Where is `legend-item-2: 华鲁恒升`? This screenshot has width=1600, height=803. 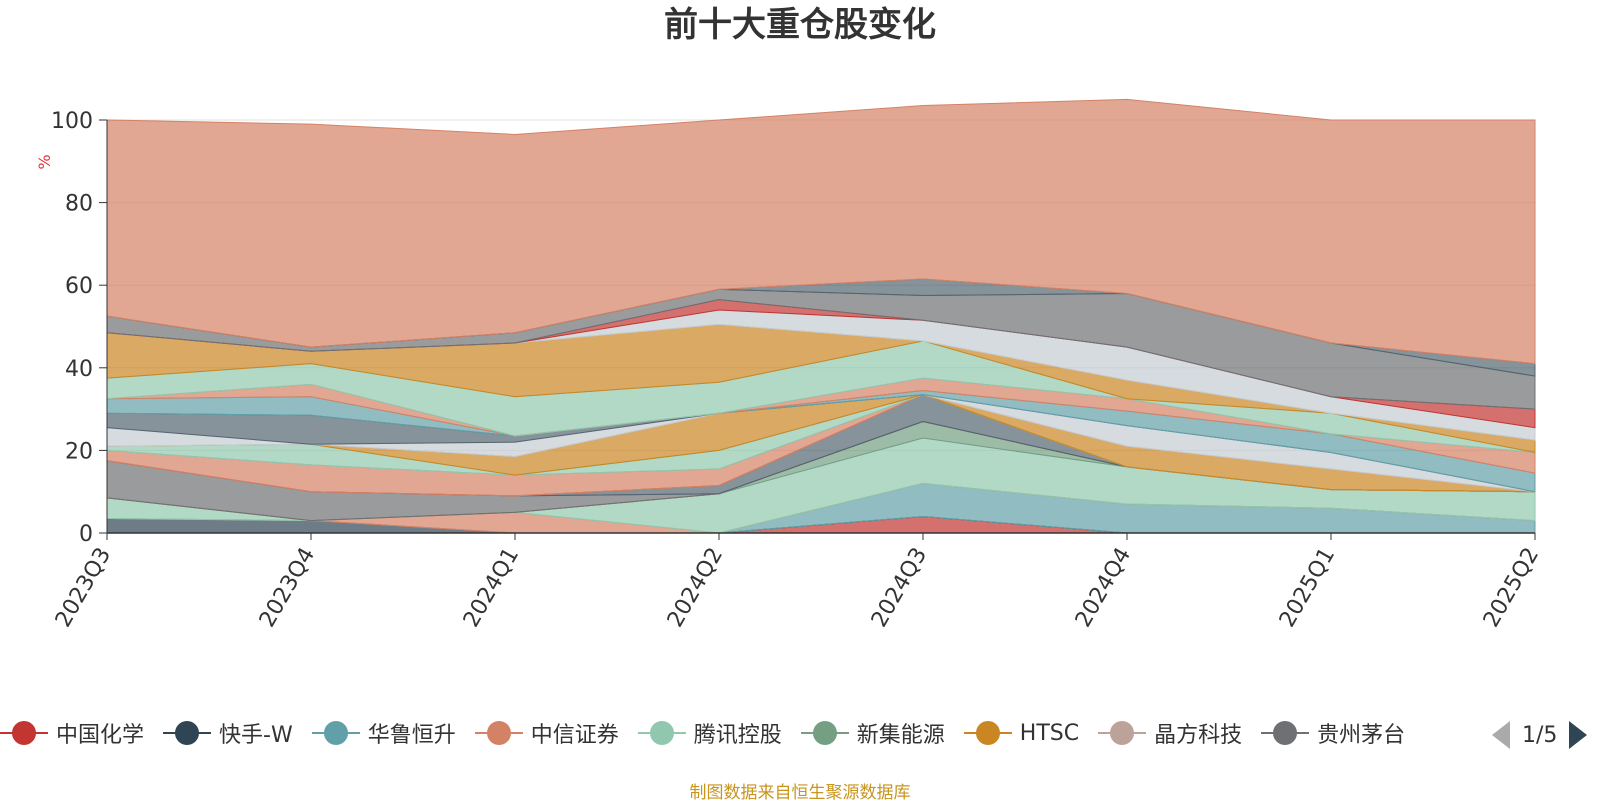
legend-item-2: 华鲁恒升 is located at coordinates (383, 733).